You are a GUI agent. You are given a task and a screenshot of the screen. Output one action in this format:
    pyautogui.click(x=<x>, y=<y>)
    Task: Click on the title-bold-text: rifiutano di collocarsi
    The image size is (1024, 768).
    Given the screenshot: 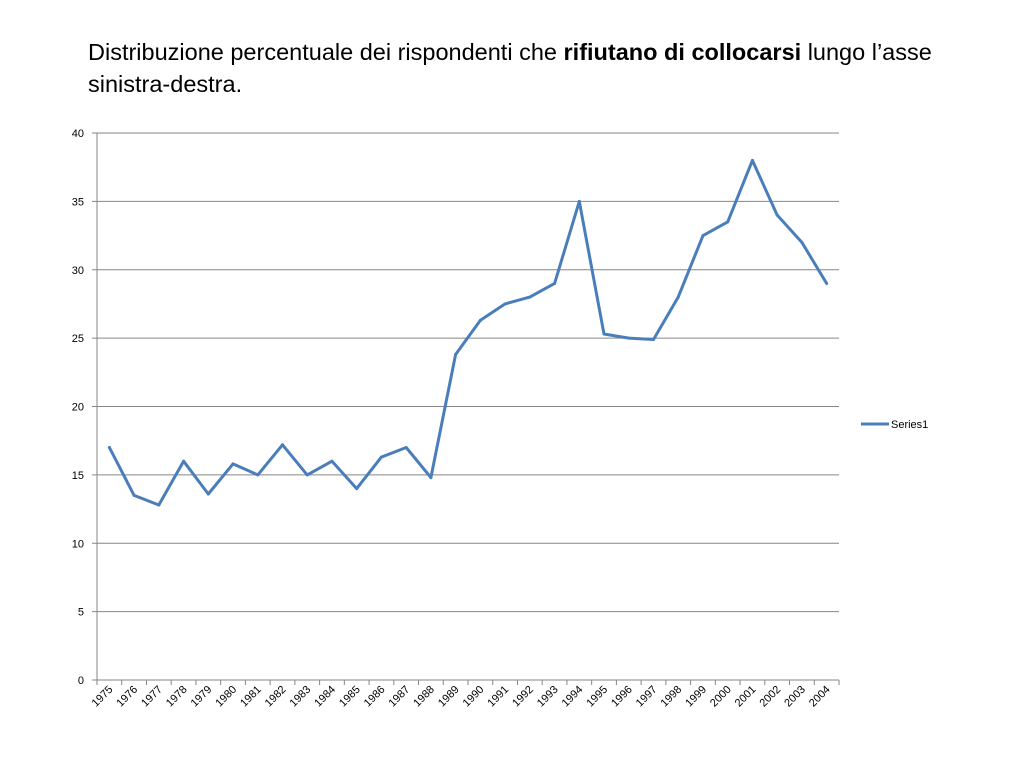 What is the action you would take?
    pyautogui.click(x=682, y=52)
    